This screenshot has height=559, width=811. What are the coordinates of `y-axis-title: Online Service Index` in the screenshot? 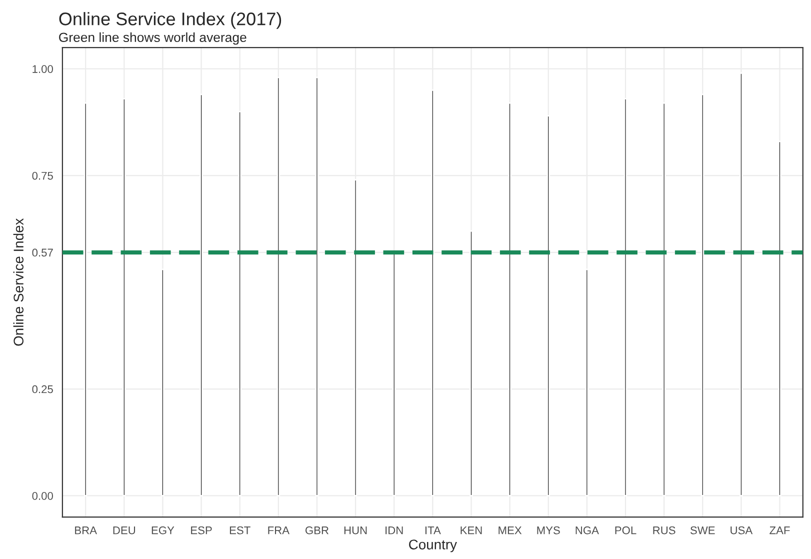 It's located at (18, 282).